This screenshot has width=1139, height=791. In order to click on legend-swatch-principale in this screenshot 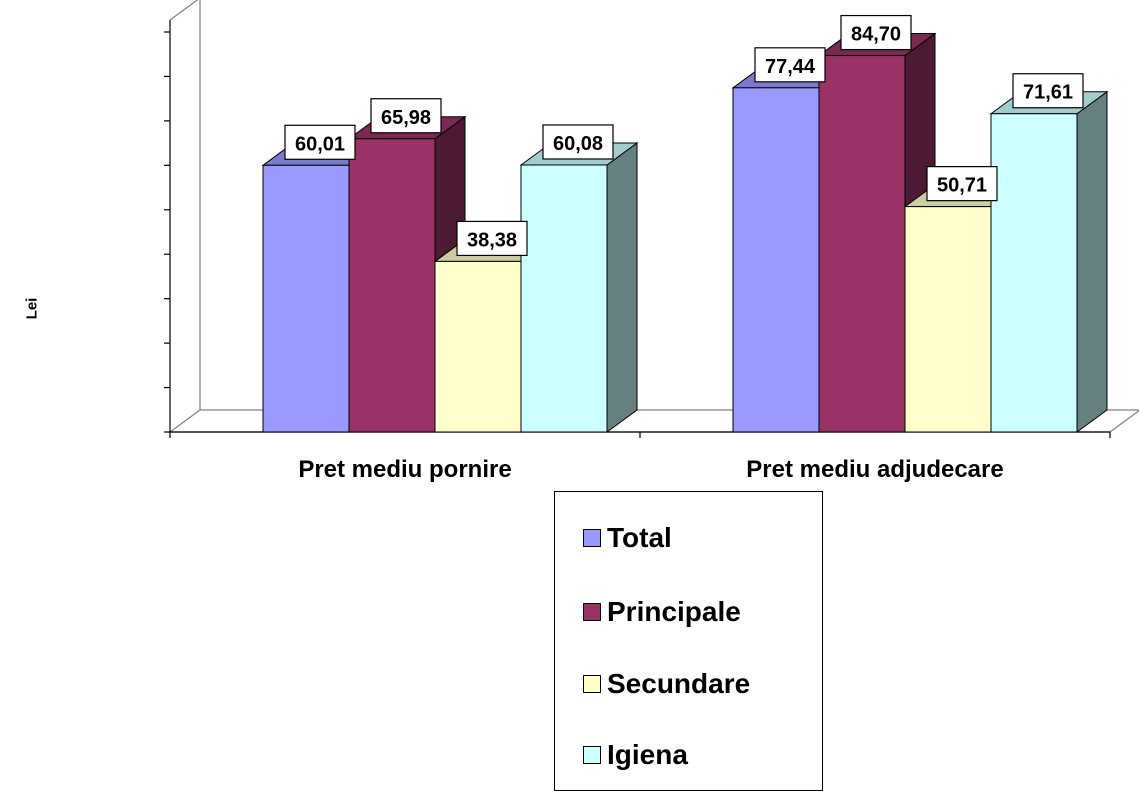, I will do `click(592, 612)`.